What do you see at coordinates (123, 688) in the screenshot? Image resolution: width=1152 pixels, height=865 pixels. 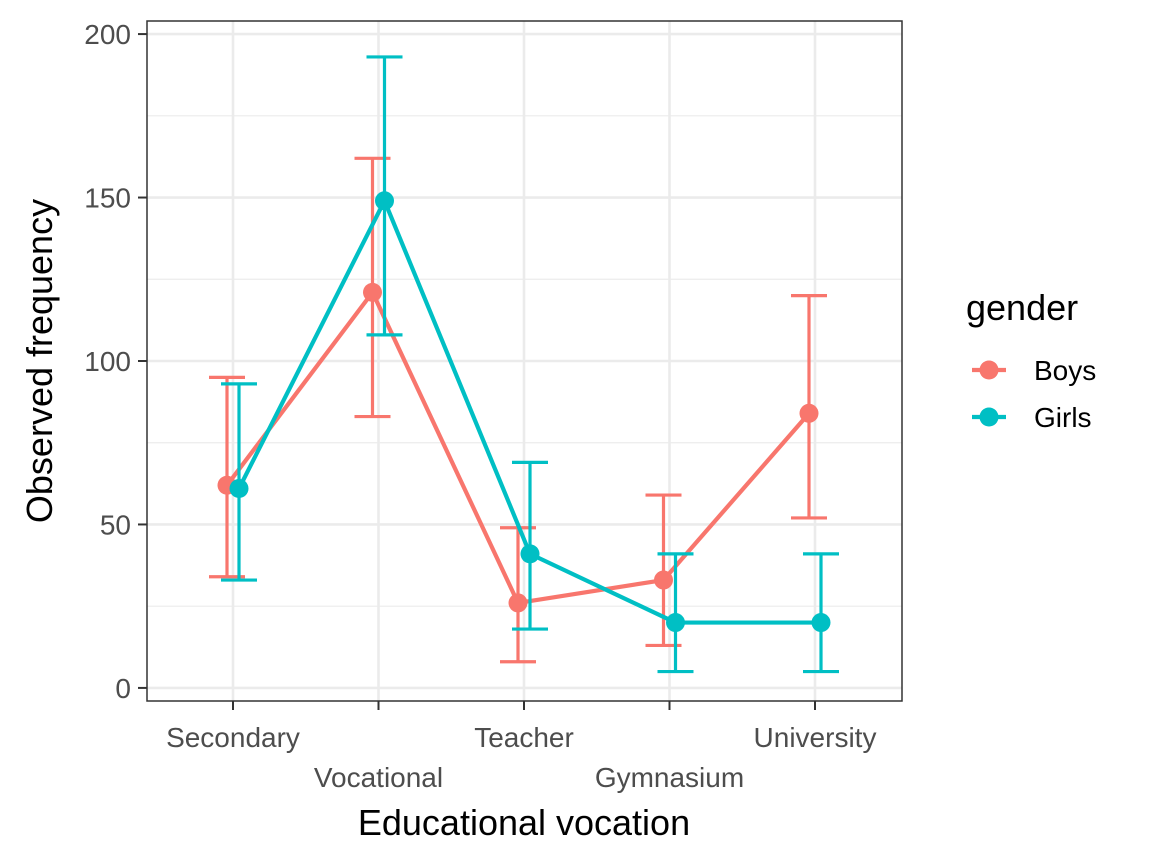 I see `y-tick-label: 0` at bounding box center [123, 688].